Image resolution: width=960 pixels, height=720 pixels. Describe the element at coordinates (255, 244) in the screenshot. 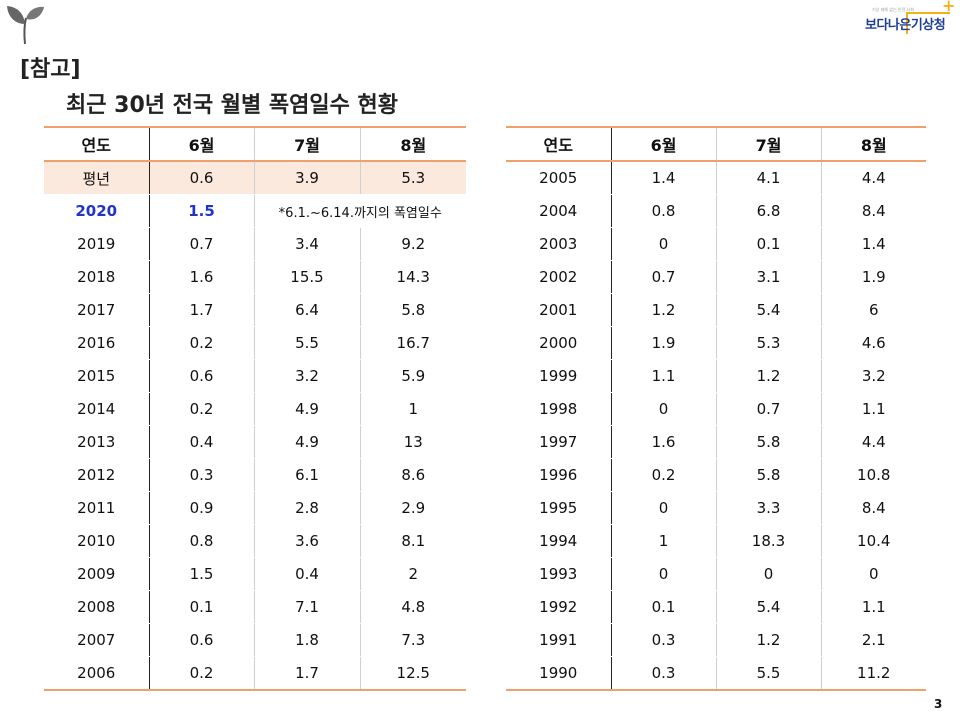

I see `table-row: 2019 0.7 3.4 9.2` at that location.